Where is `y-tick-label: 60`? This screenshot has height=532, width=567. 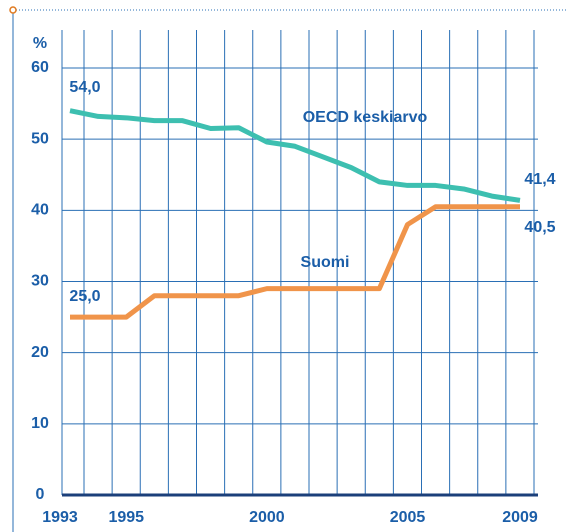
y-tick-label: 60 is located at coordinates (40, 67).